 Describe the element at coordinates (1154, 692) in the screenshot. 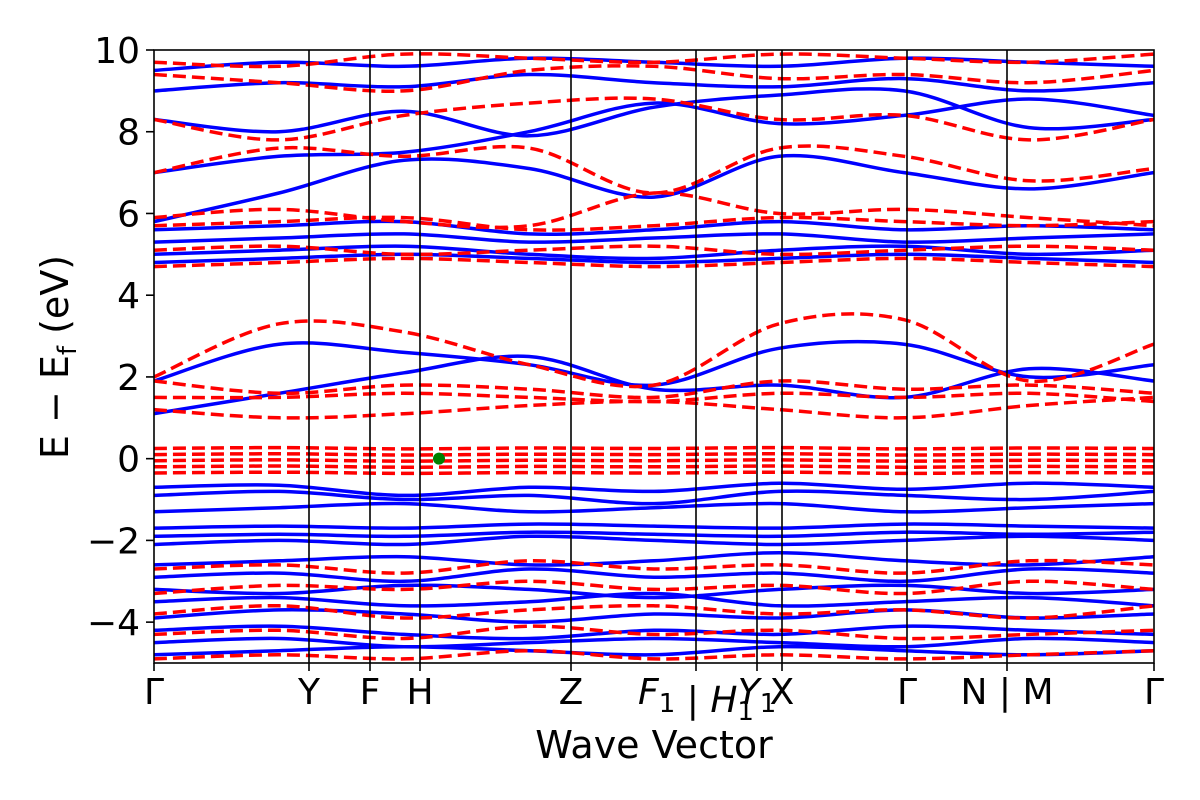

I see `x-tick-label-1: Γ` at that location.